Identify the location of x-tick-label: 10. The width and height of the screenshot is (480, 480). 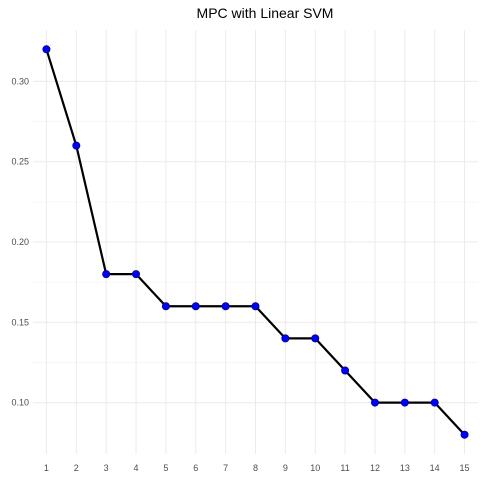
(315, 468).